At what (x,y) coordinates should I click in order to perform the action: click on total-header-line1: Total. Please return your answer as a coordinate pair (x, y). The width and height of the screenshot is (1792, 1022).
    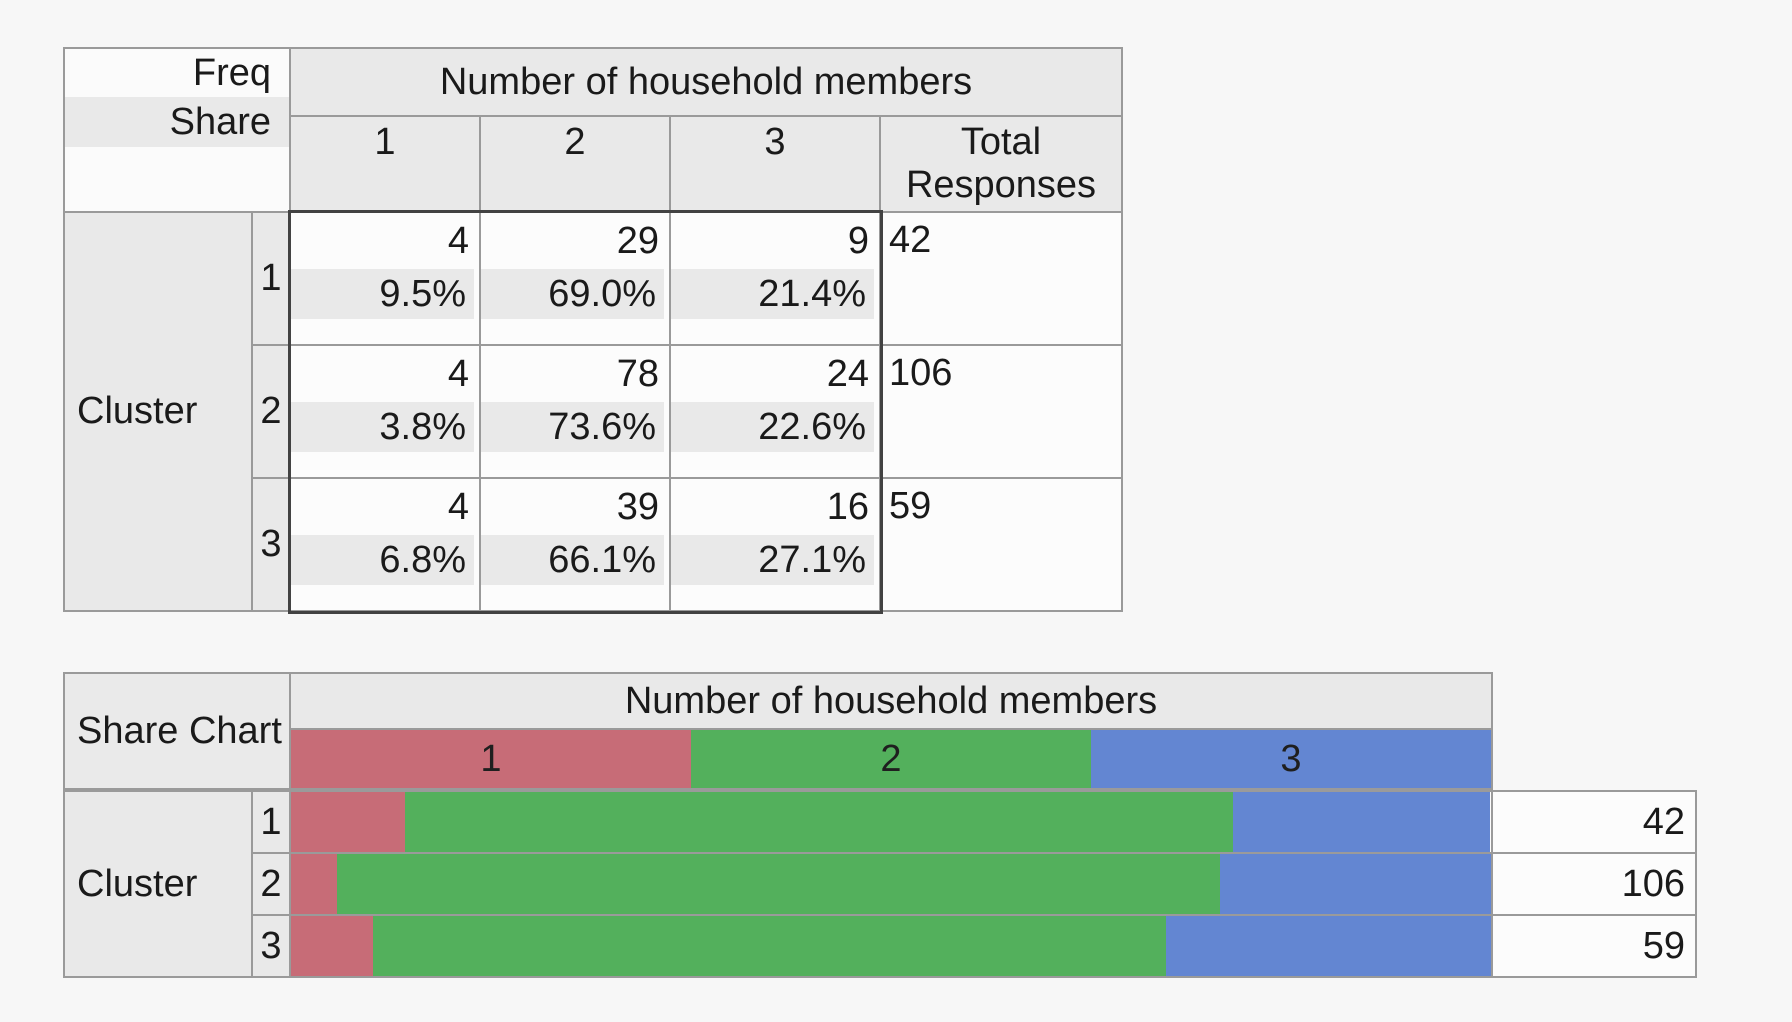
    Looking at the image, I should click on (1001, 142).